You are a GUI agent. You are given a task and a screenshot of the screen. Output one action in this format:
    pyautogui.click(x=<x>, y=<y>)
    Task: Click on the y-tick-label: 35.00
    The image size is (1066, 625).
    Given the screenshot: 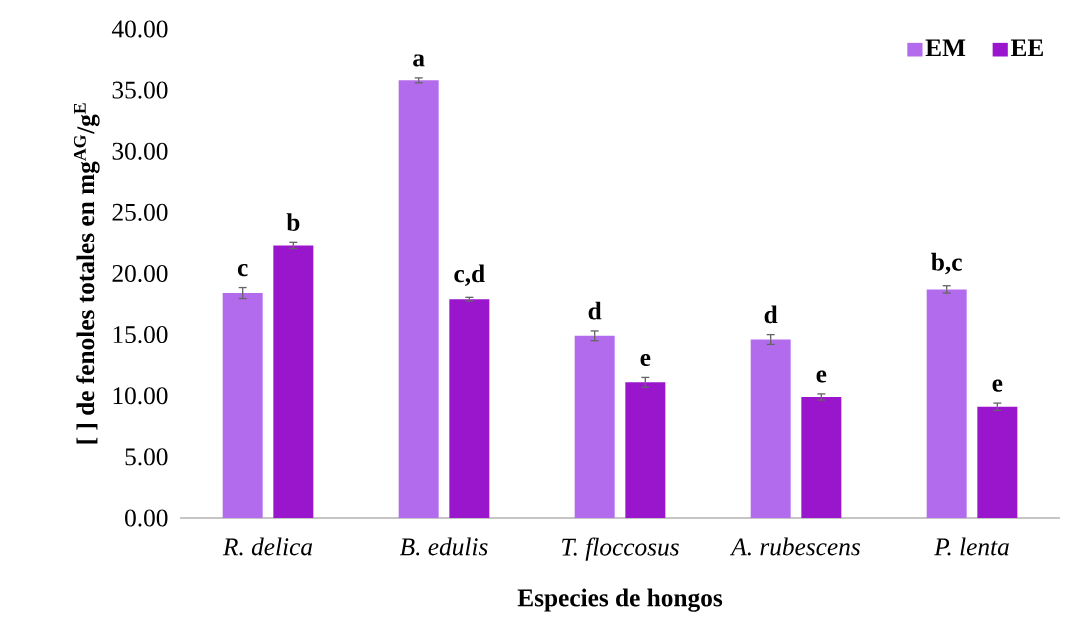 What is the action you would take?
    pyautogui.click(x=140, y=90)
    